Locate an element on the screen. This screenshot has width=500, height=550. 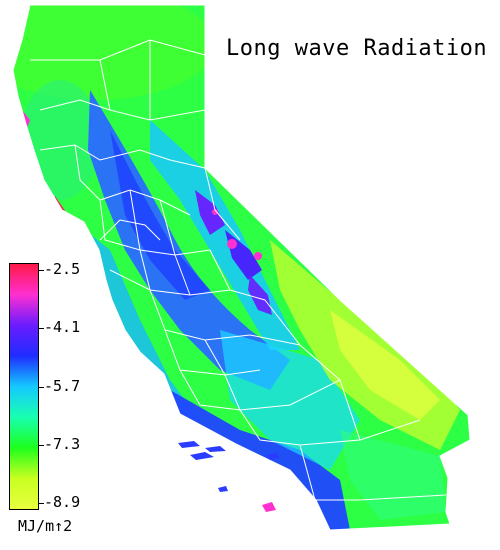
legend-tick-label: -5.7 is located at coordinates (62, 385).